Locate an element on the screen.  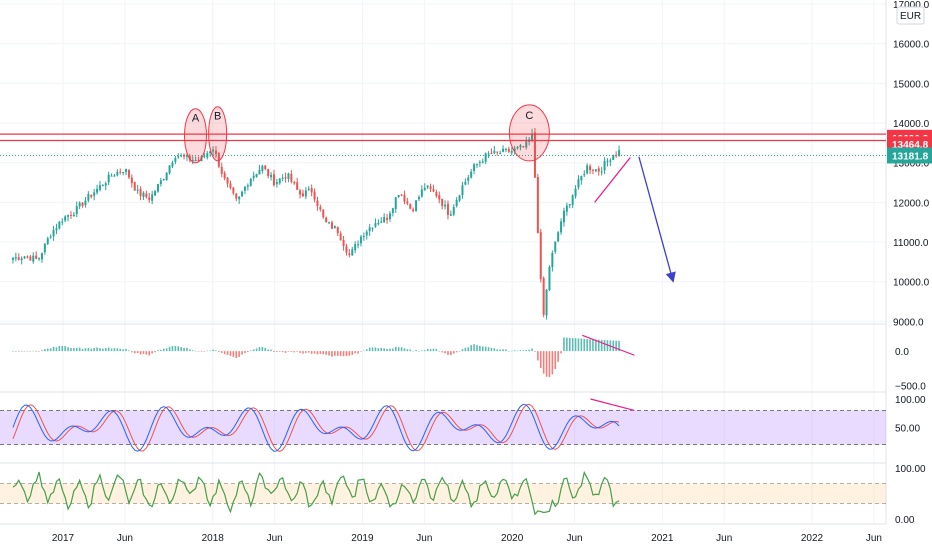
annotation-ellipse-a is located at coordinates (195, 136).